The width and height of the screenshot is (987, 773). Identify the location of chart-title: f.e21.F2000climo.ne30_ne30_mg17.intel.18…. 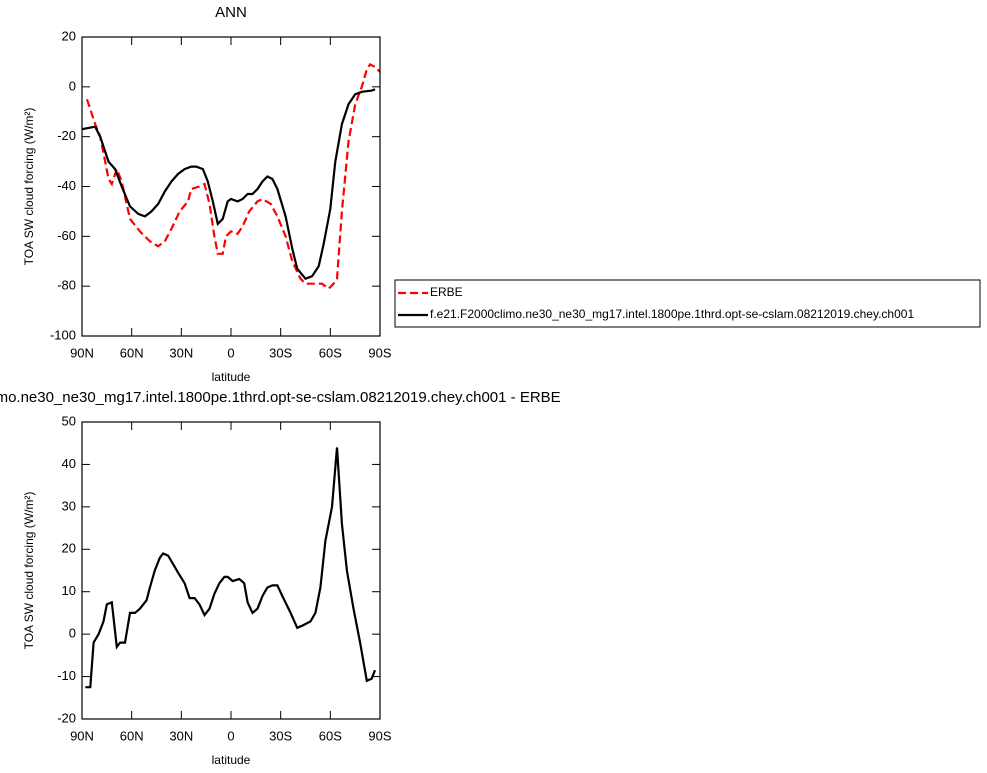
(280, 397).